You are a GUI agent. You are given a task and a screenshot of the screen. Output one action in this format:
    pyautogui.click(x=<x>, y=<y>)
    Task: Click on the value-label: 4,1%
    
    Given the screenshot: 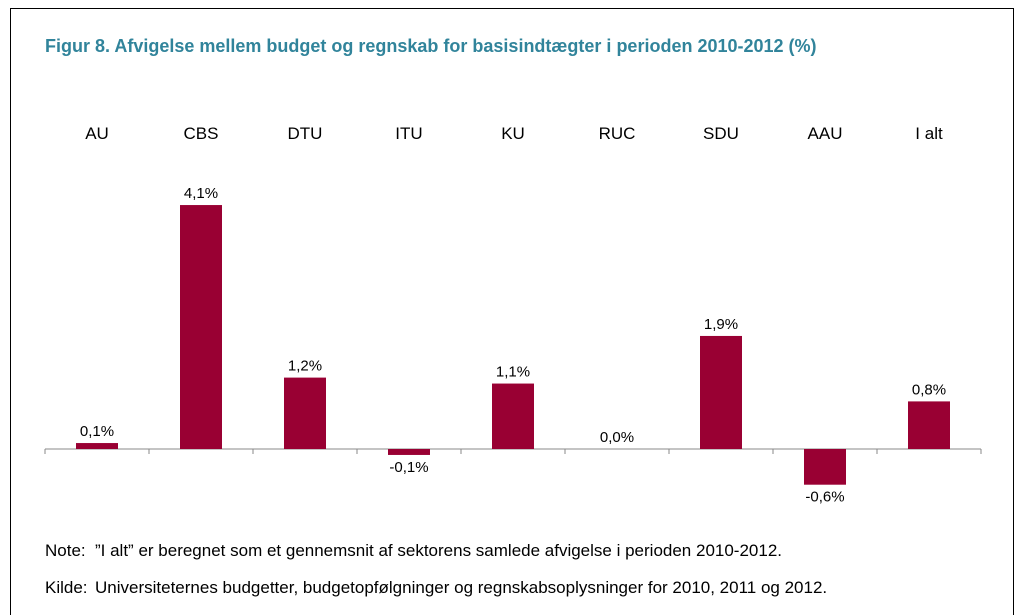 What is the action you would take?
    pyautogui.click(x=201, y=193)
    